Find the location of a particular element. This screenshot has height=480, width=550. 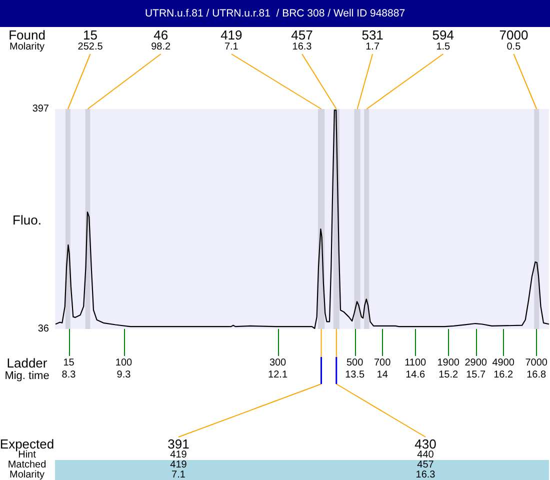

annotation: 15 is located at coordinates (69, 363).